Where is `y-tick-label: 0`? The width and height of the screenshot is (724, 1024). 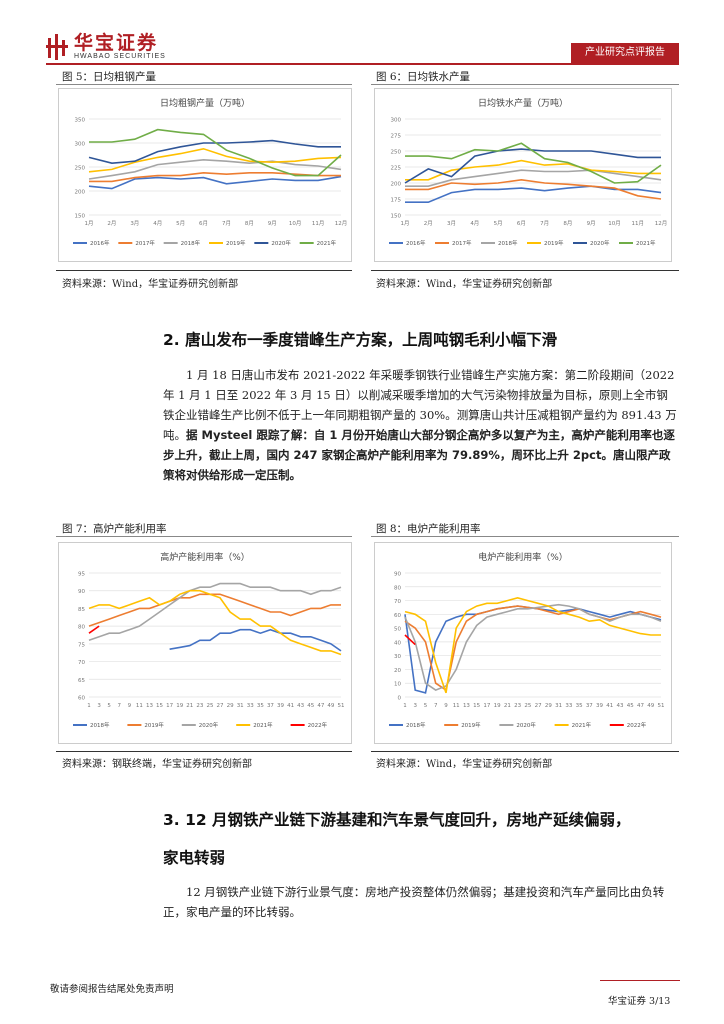
y-tick-label: 0 is located at coordinates (400, 699).